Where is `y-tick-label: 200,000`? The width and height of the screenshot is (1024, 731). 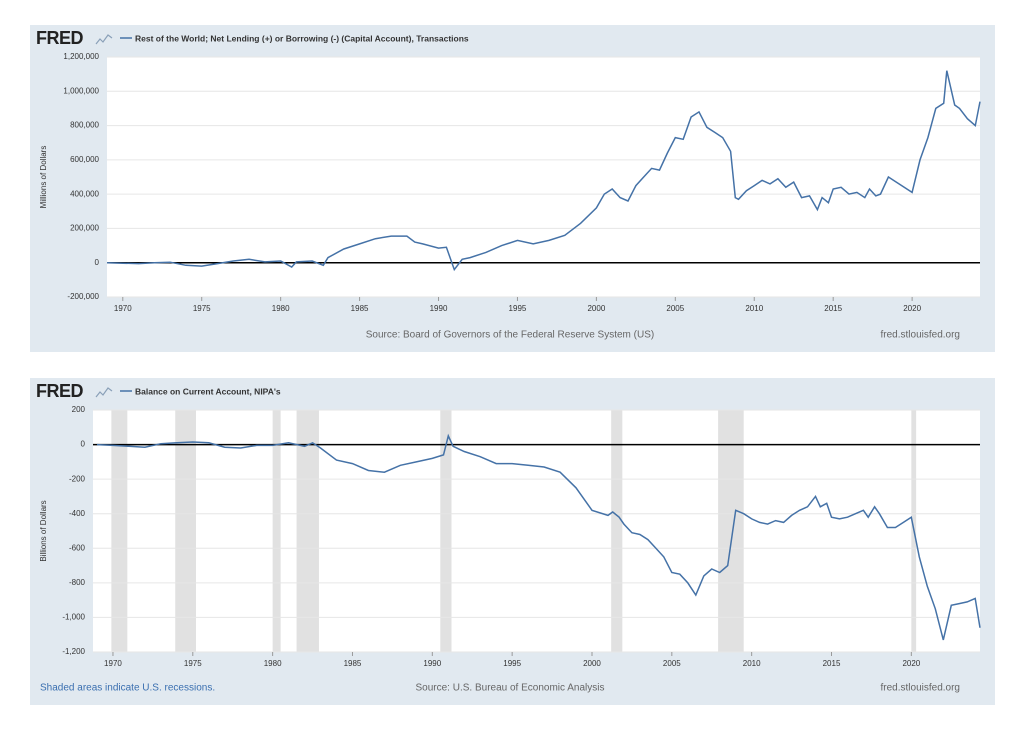
y-tick-label: 200,000 is located at coordinates (84, 228).